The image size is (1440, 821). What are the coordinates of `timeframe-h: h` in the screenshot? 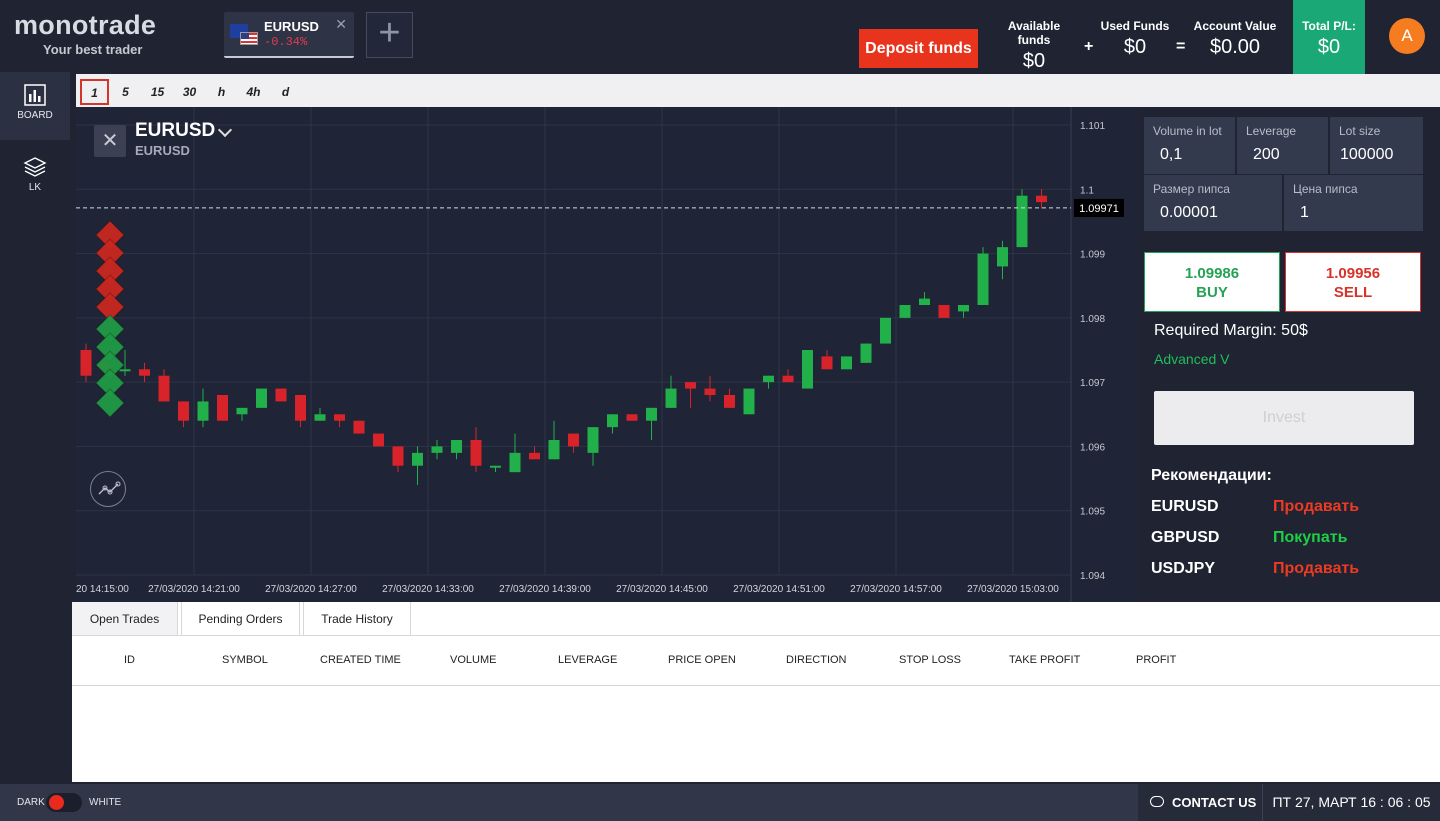 It's located at (221, 92).